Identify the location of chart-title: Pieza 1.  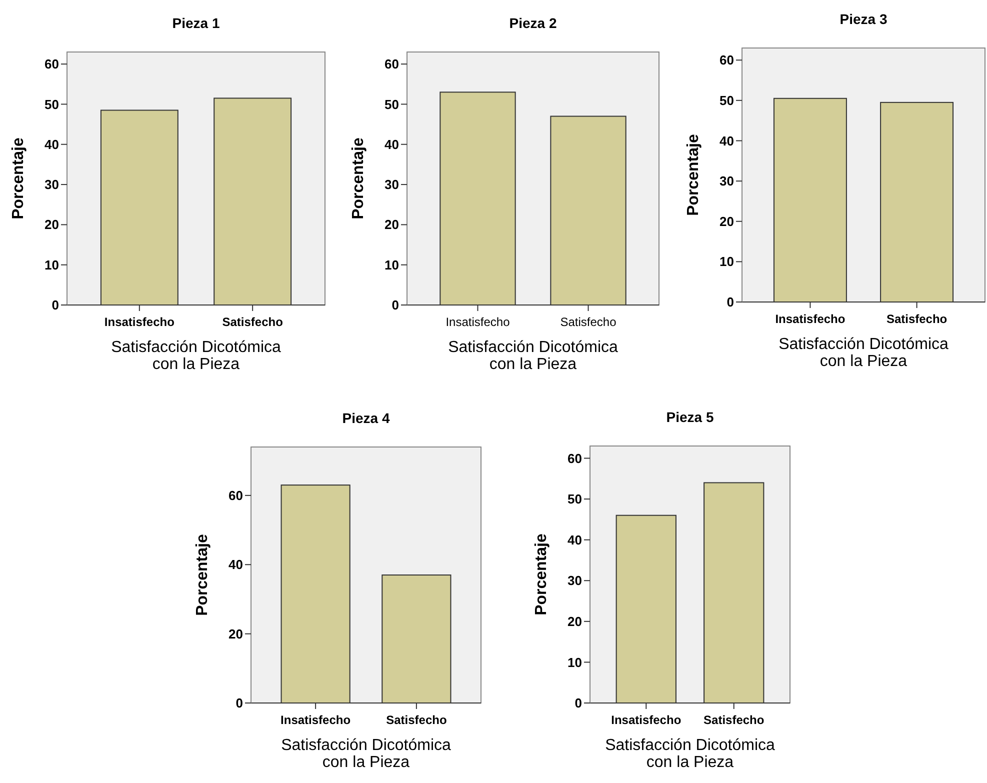
(196, 23).